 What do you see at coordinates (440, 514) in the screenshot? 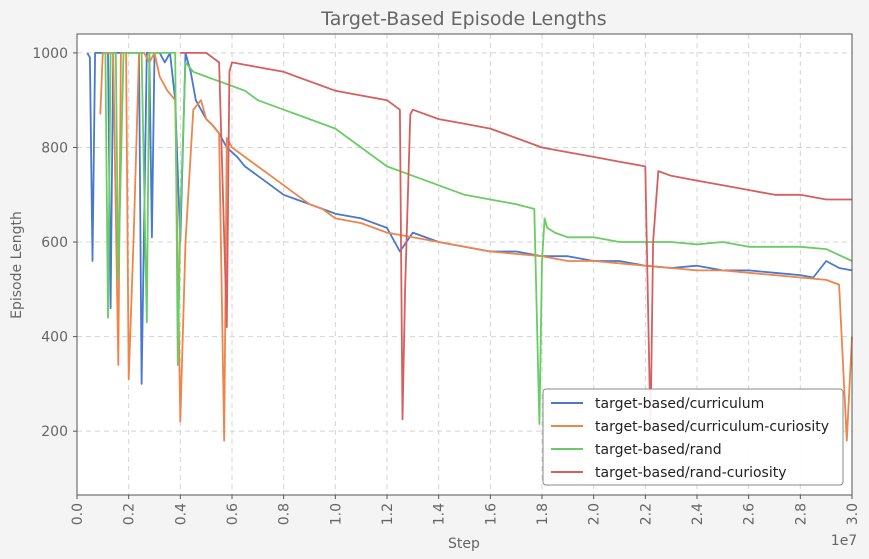
I see `x-tick-label: 1.4` at bounding box center [440, 514].